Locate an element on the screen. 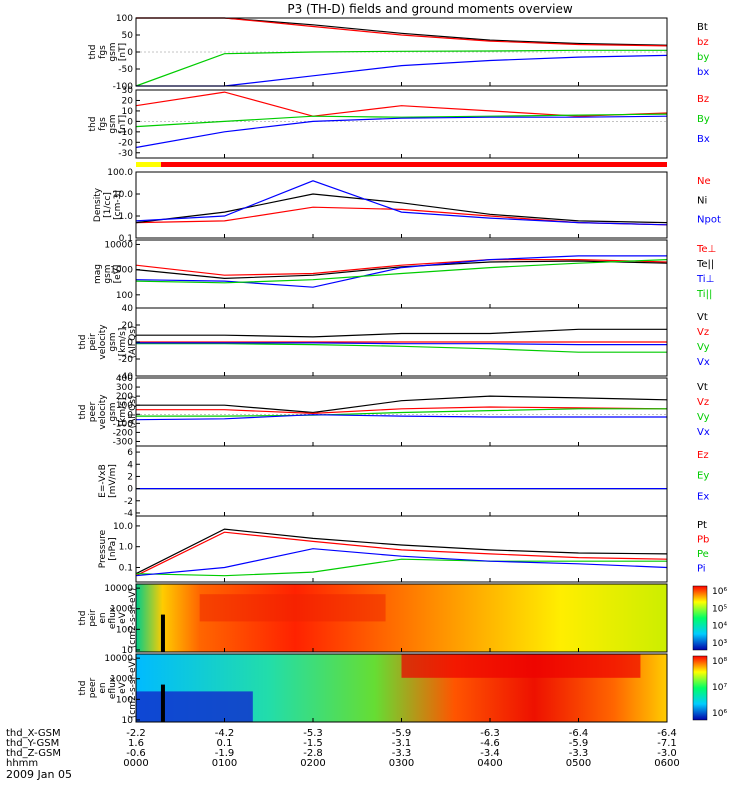 The height and width of the screenshot is (800, 750). x-axis-row-value: -3.4 is located at coordinates (490, 753).